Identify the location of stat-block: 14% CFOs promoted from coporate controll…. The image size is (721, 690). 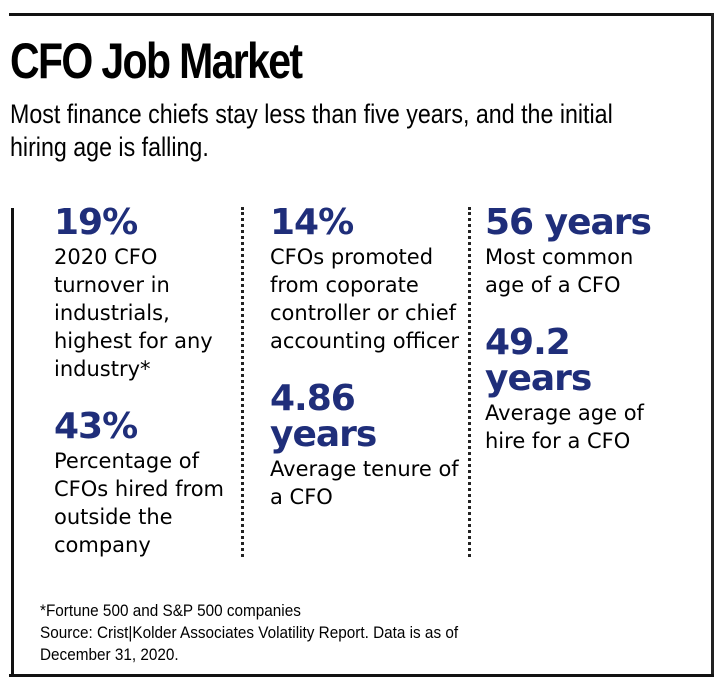
(367, 280).